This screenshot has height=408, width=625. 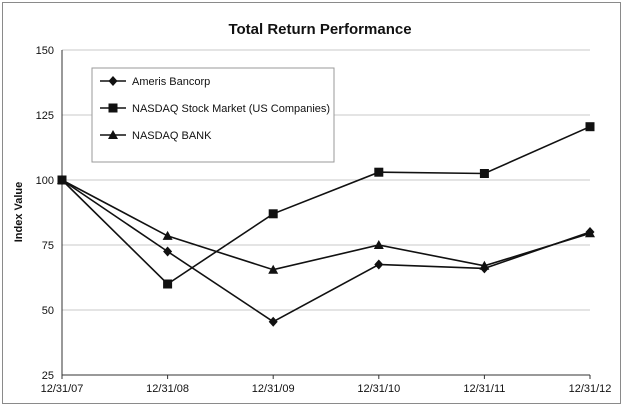 What do you see at coordinates (273, 389) in the screenshot?
I see `x-tick-label: 12/31/09` at bounding box center [273, 389].